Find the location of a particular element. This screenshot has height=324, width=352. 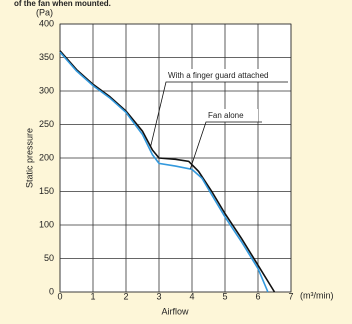

x-axis-label: Airflow is located at coordinates (175, 311).